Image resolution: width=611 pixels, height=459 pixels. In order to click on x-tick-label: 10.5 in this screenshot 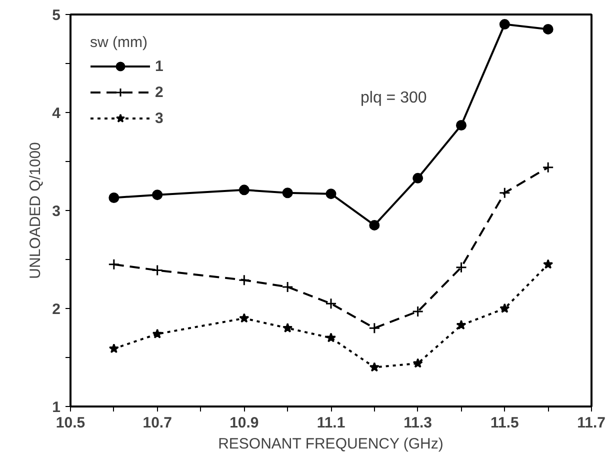, I will do `click(71, 423)`.